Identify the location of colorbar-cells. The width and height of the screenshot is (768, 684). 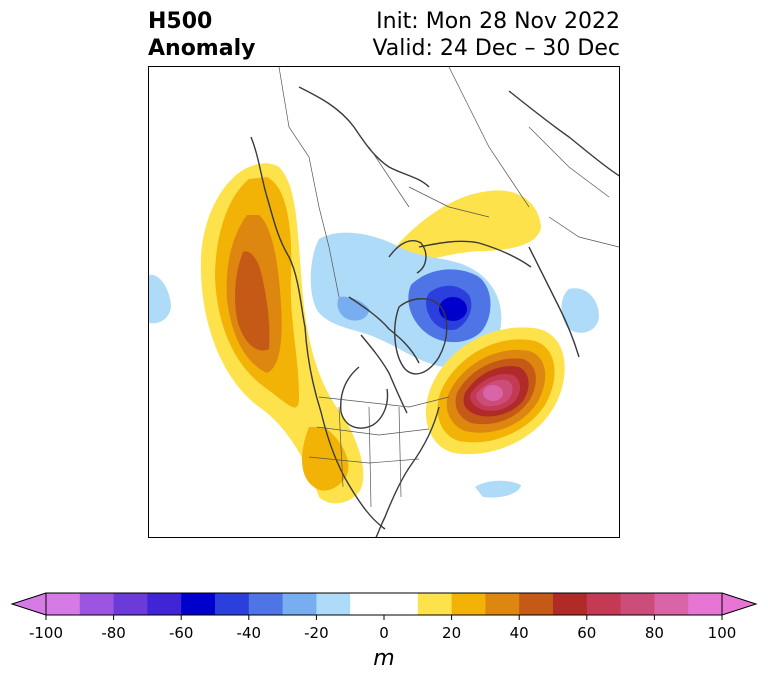
(384, 604).